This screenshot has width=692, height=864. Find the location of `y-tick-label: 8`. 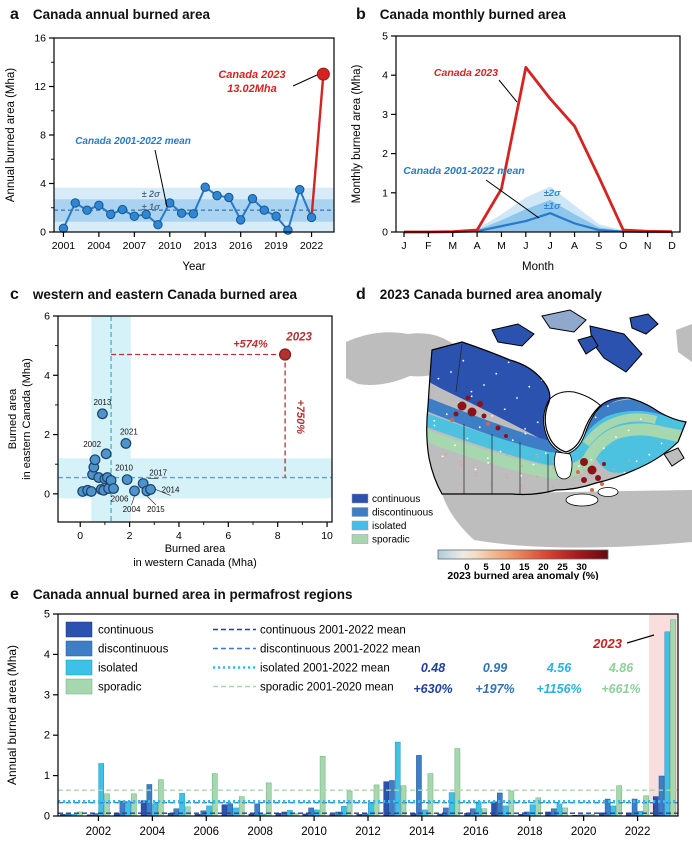

y-tick-label: 8 is located at coordinates (43, 136).